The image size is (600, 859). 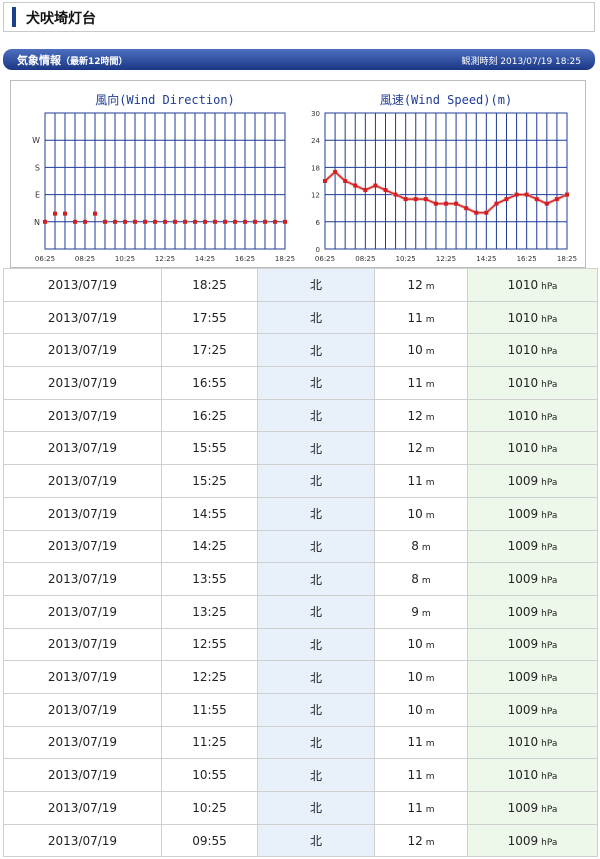 I want to click on section-subtitle: （最新12時間）, so click(x=94, y=62).